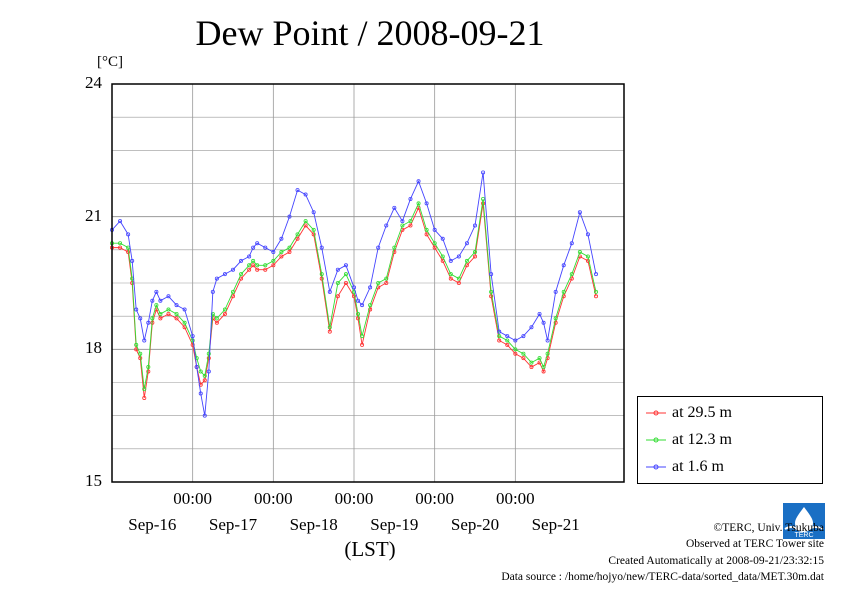 This screenshot has height=595, width=842. Describe the element at coordinates (803, 535) in the screenshot. I see `logo-text: TERC` at that location.